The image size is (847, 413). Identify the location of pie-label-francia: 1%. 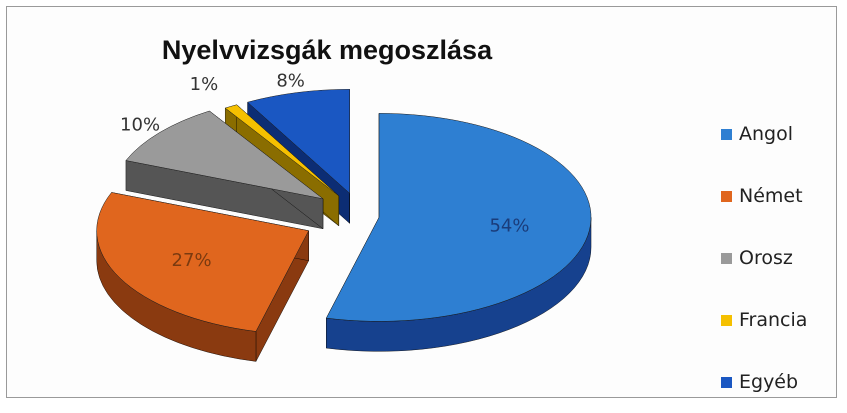
(204, 84).